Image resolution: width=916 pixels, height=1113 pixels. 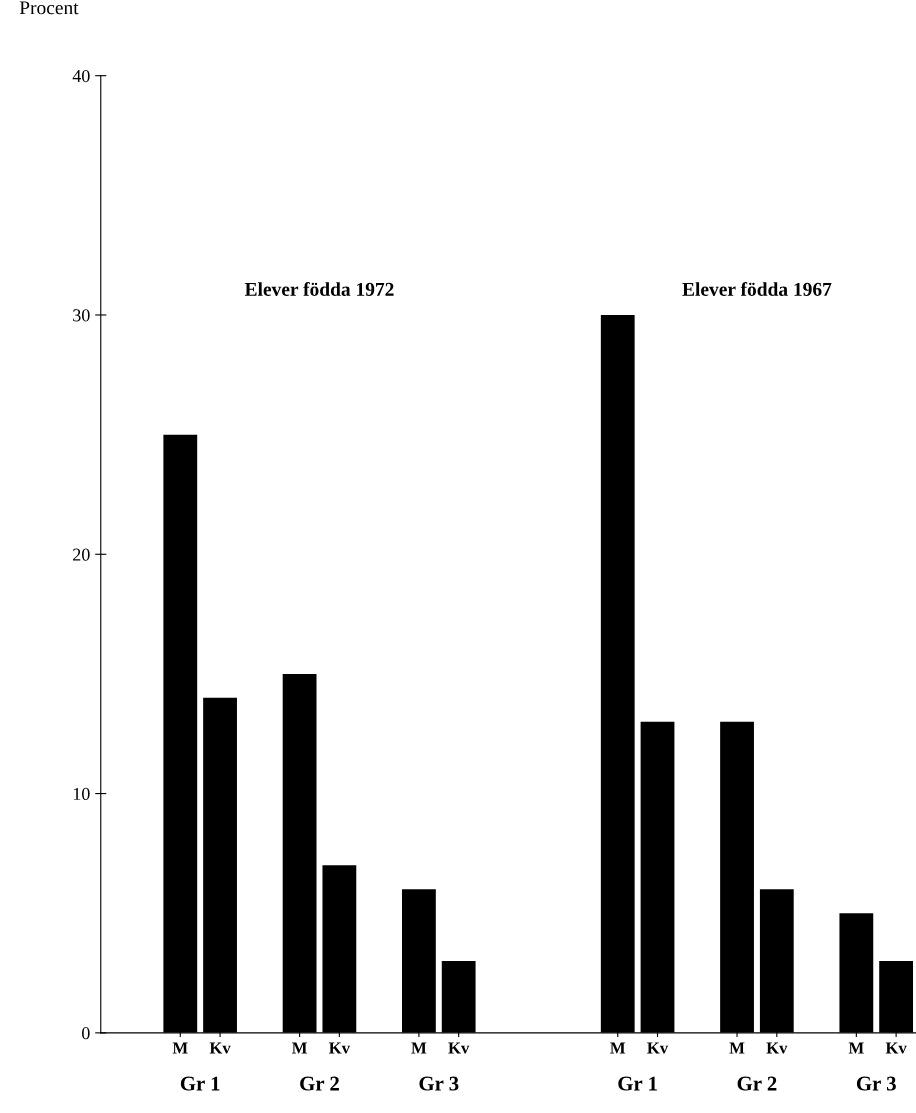 I want to click on annotation: Elever födda 1967, so click(x=757, y=289).